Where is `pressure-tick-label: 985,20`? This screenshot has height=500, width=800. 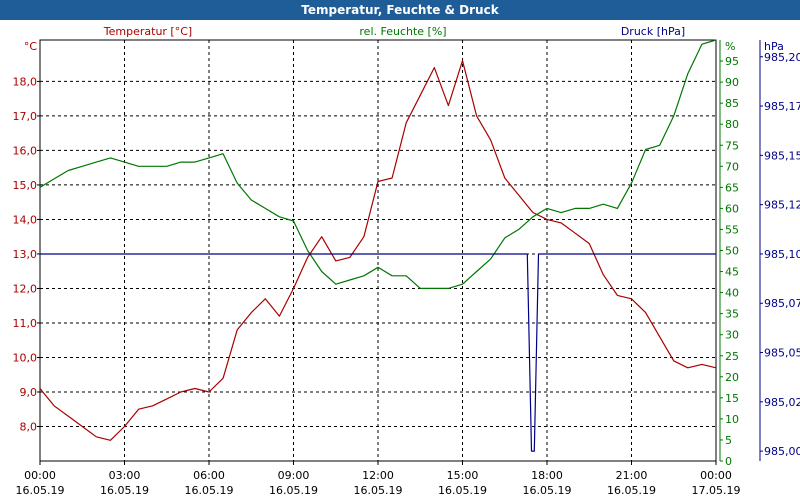 pressure-tick-label: 985,20 is located at coordinates (782, 57).